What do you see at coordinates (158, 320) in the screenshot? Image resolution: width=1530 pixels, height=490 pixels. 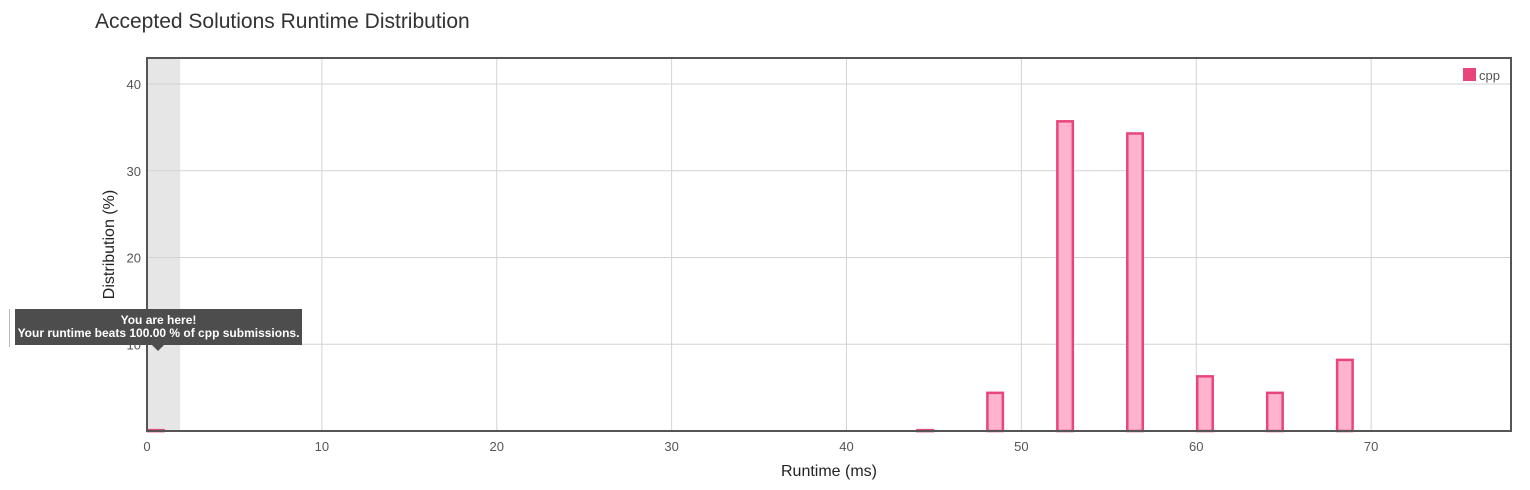 I see `tooltip-line-1: You are here!` at bounding box center [158, 320].